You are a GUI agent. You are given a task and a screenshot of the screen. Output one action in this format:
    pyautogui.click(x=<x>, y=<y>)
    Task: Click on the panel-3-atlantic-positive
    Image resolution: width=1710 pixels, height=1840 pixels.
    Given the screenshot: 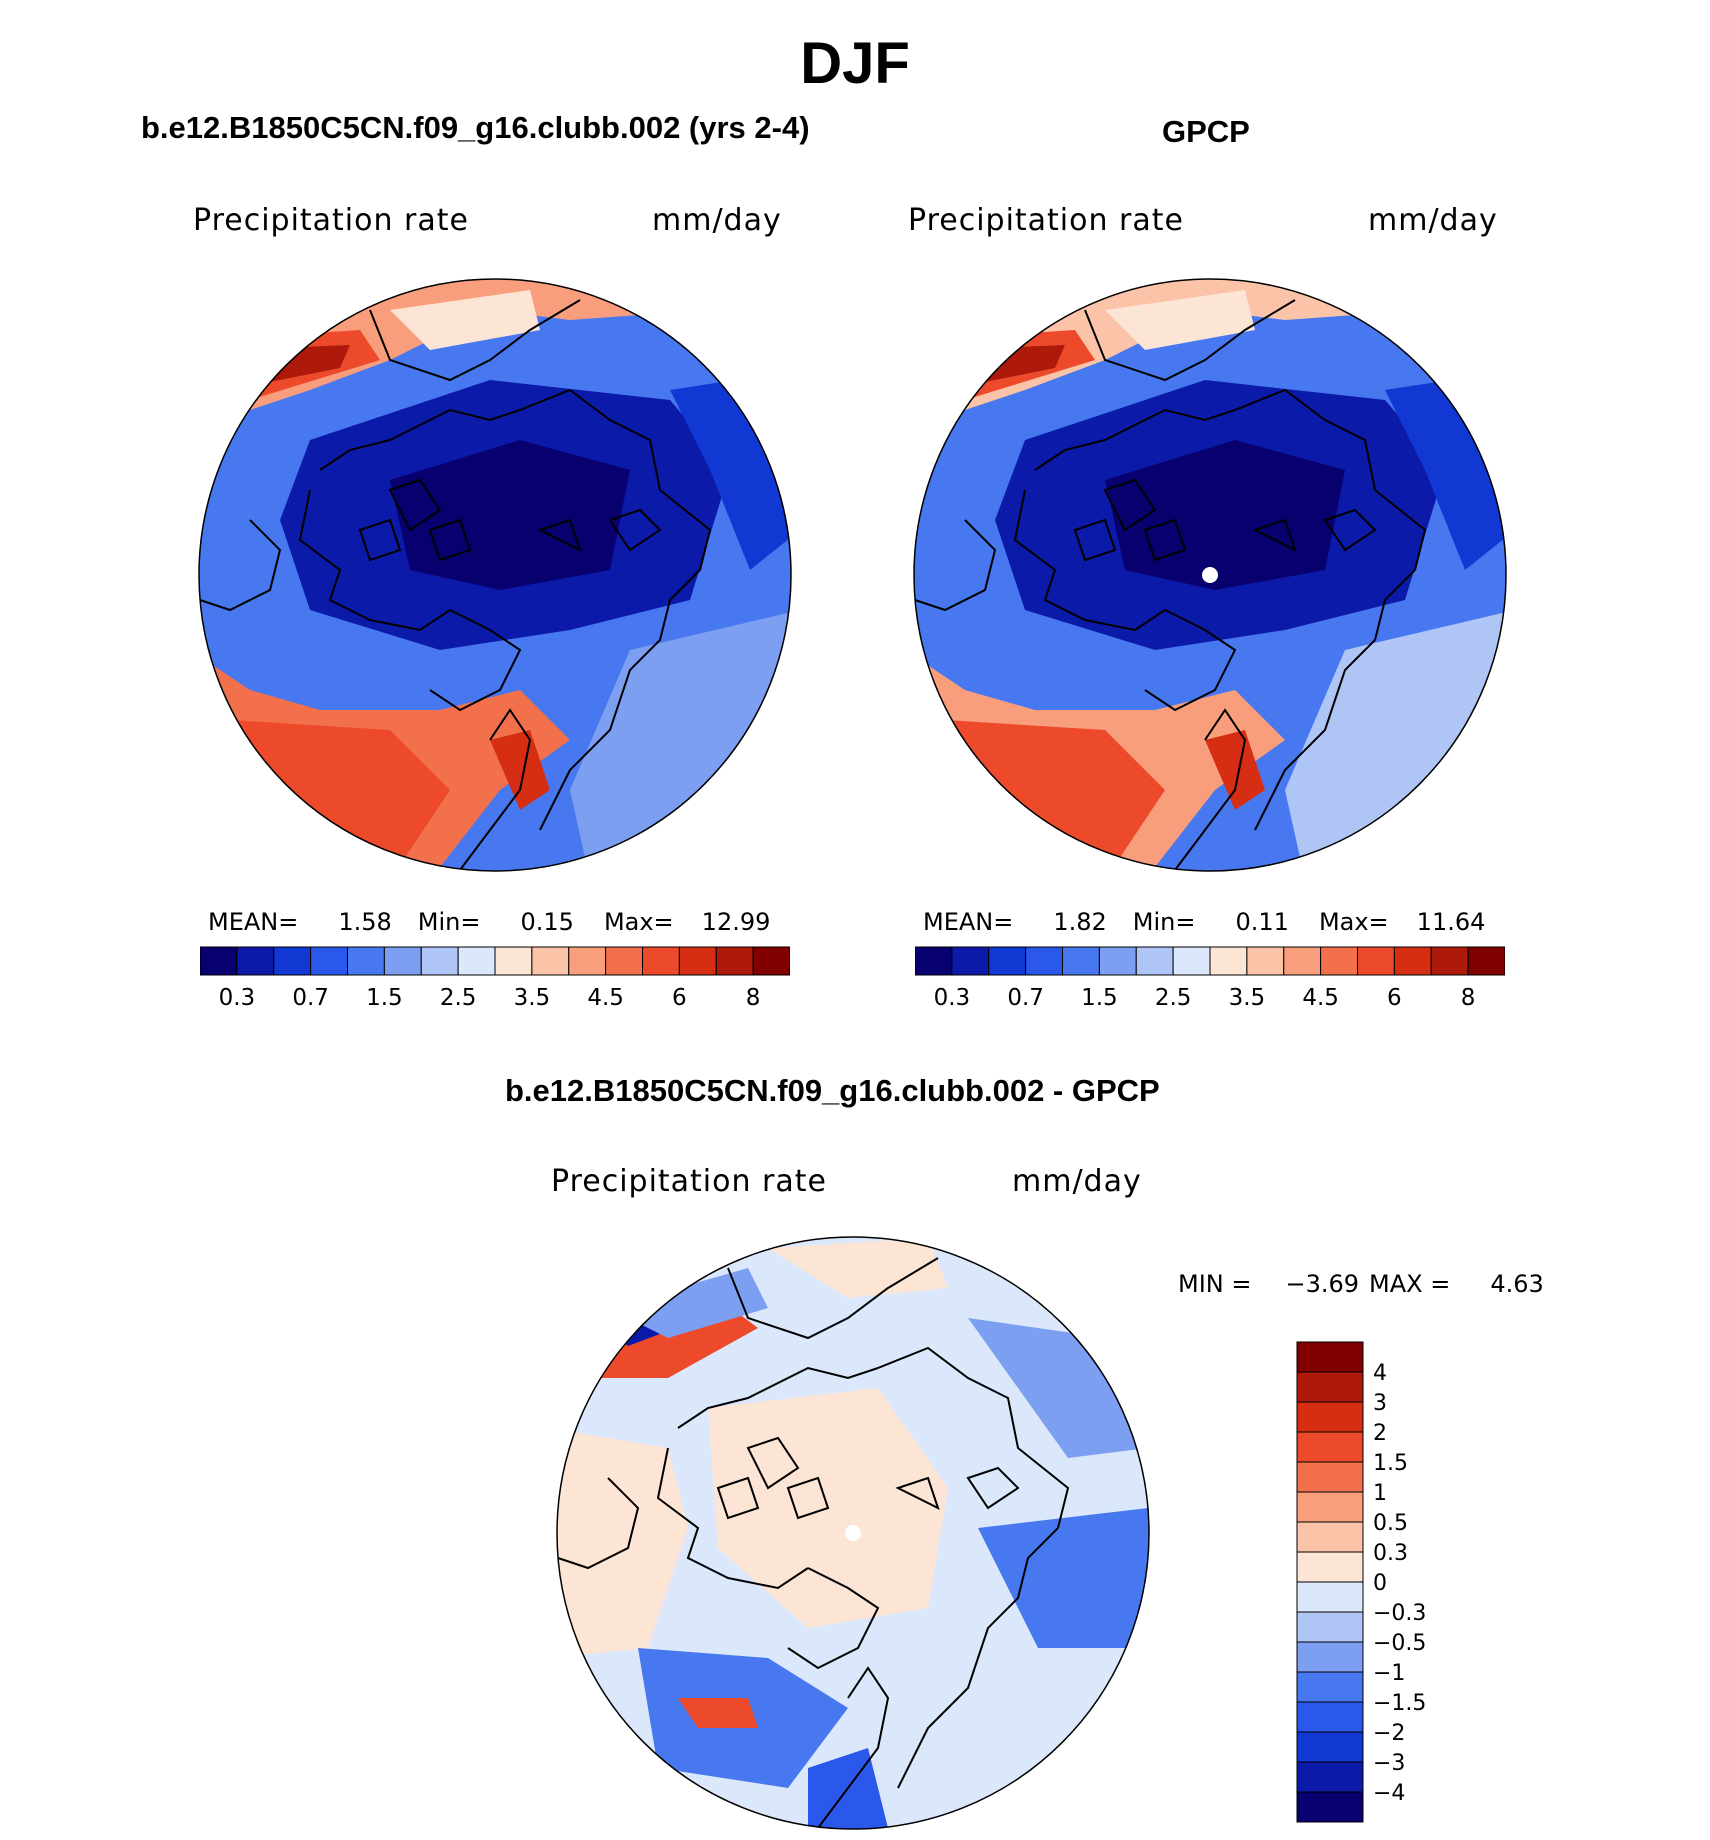 What is the action you would take?
    pyautogui.click(x=718, y=1713)
    